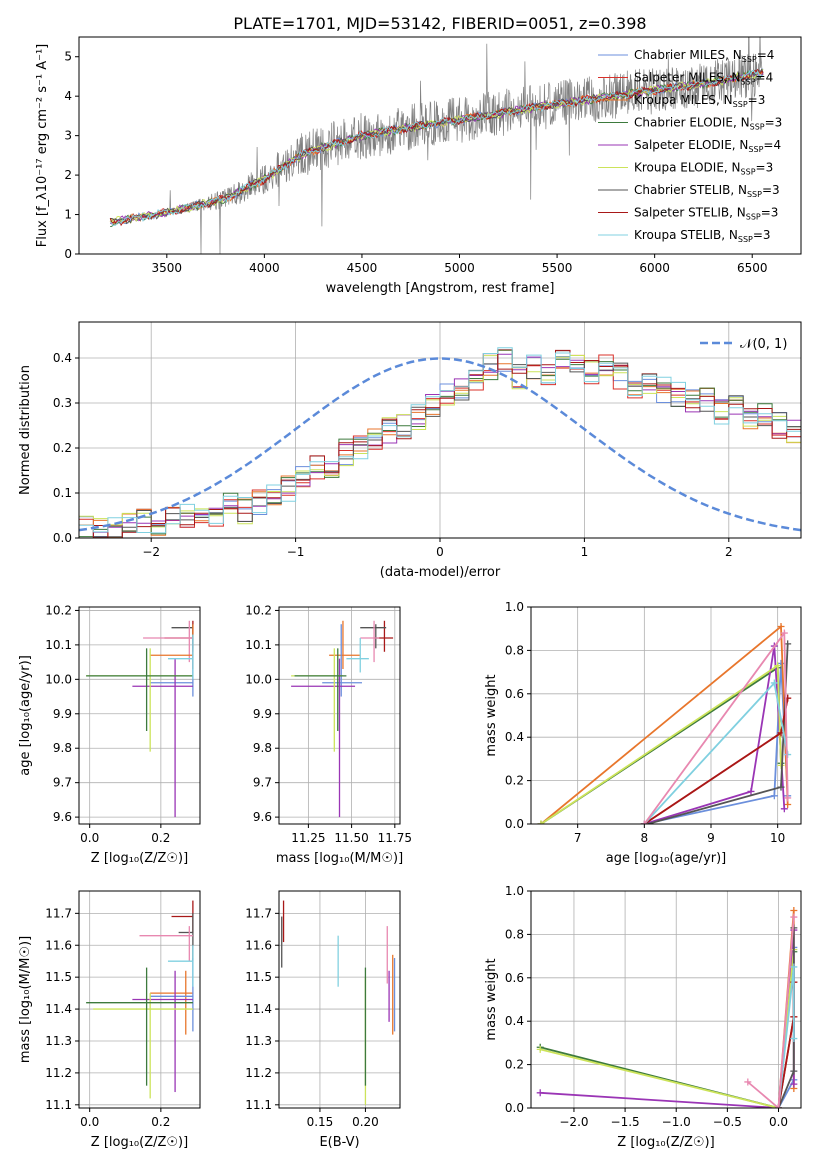 This screenshot has width=819, height=1170. What do you see at coordinates (395, 838) in the screenshot?
I see `x-tick-label: 11.75` at bounding box center [395, 838].